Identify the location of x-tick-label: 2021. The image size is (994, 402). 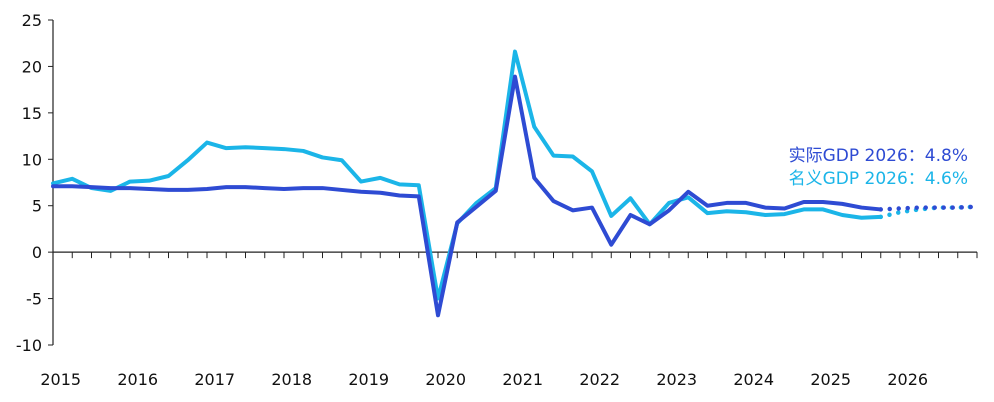
(522, 379).